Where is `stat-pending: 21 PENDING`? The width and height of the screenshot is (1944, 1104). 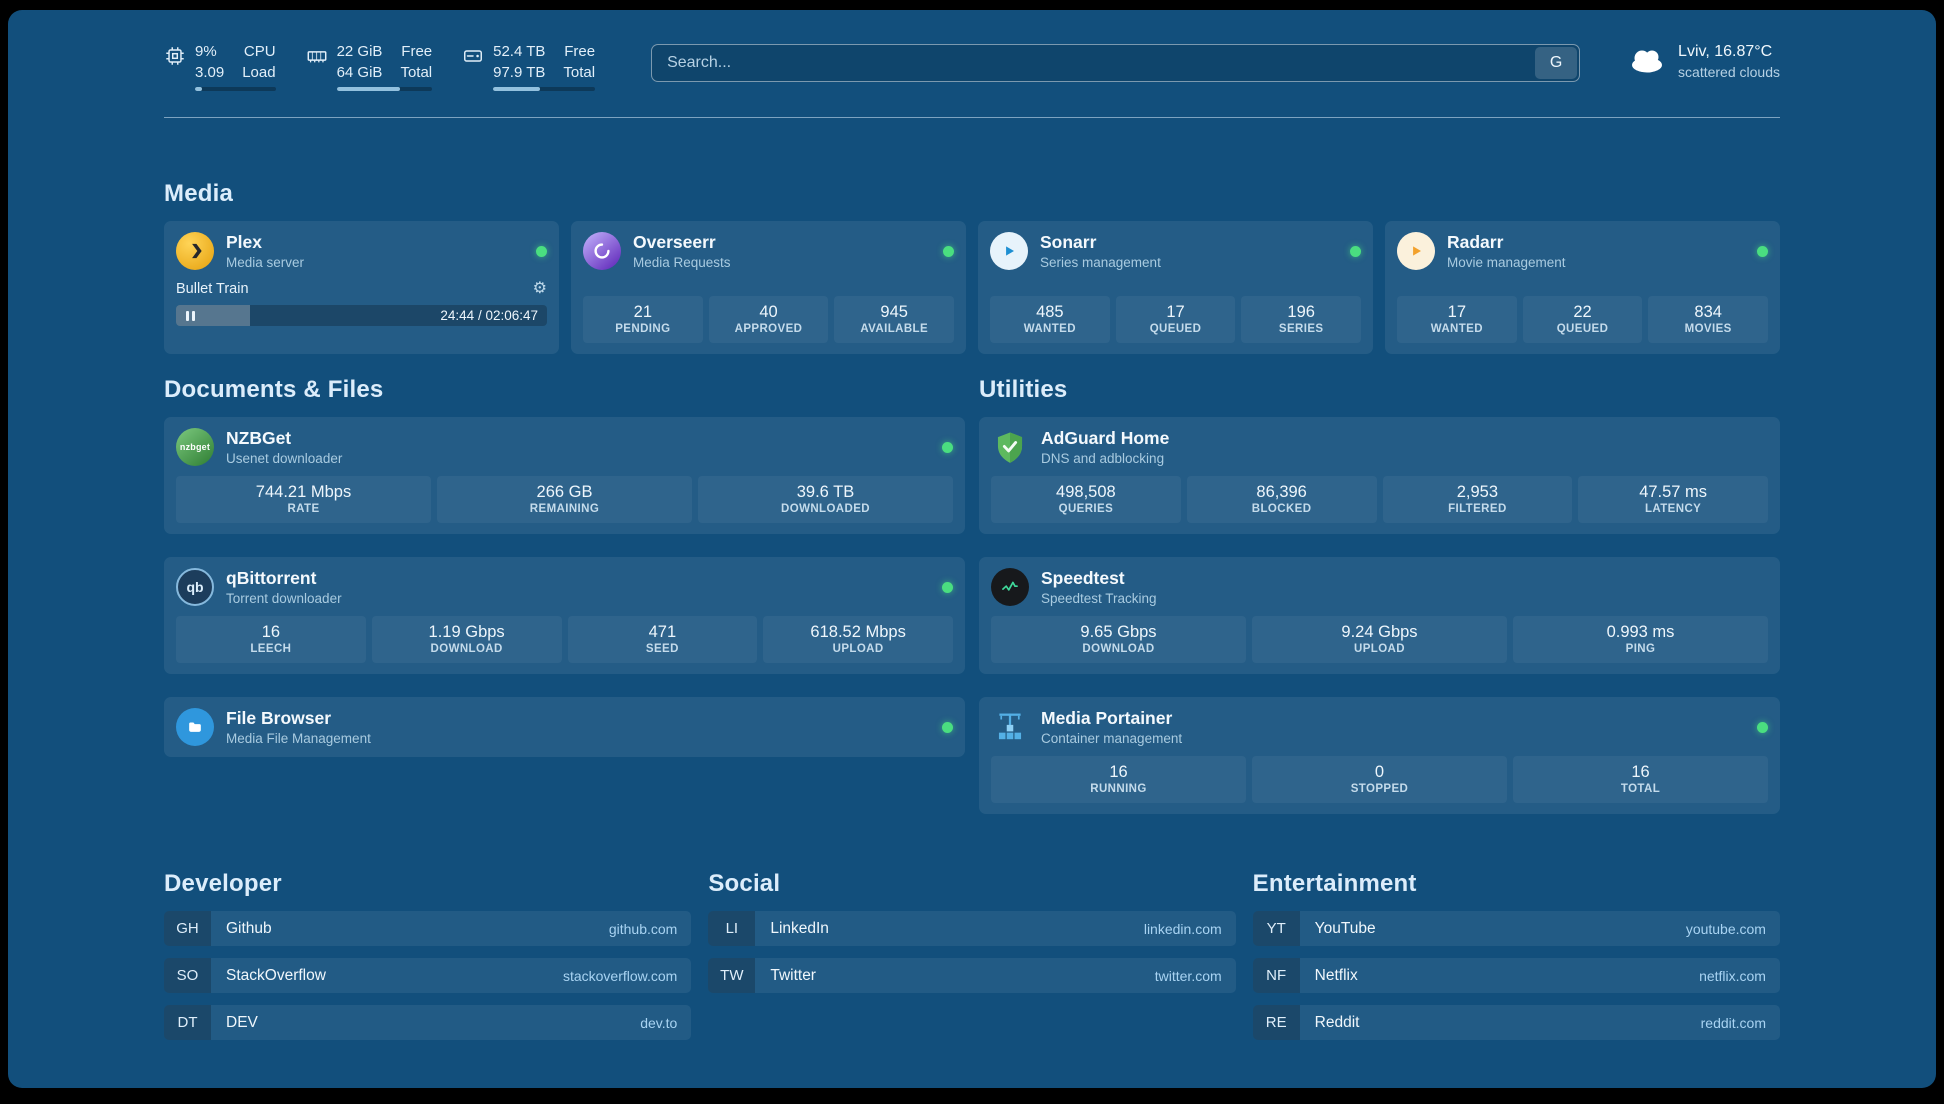
stat-pending: 21 PENDING is located at coordinates (643, 319).